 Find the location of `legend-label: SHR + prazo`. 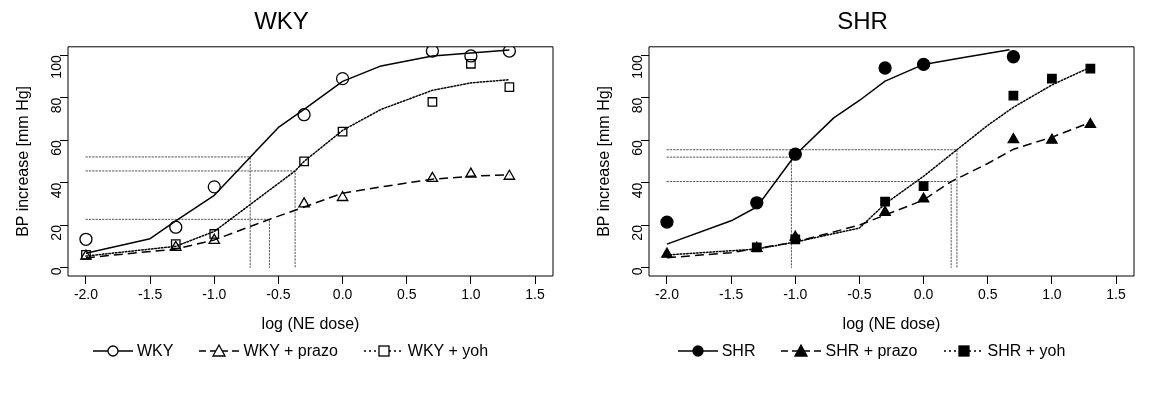

legend-label: SHR + prazo is located at coordinates (871, 351).